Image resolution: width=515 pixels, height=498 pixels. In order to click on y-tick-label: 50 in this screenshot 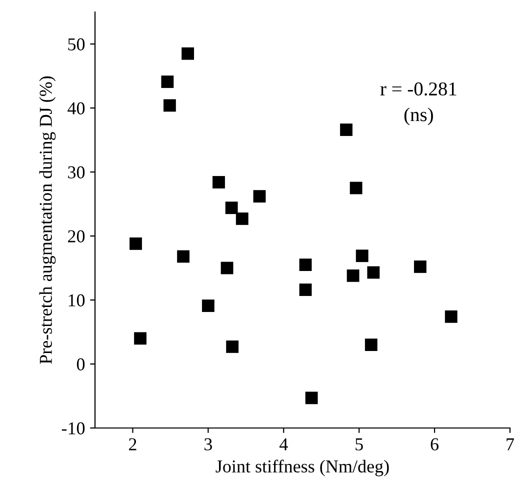, I will do `click(76, 44)`.